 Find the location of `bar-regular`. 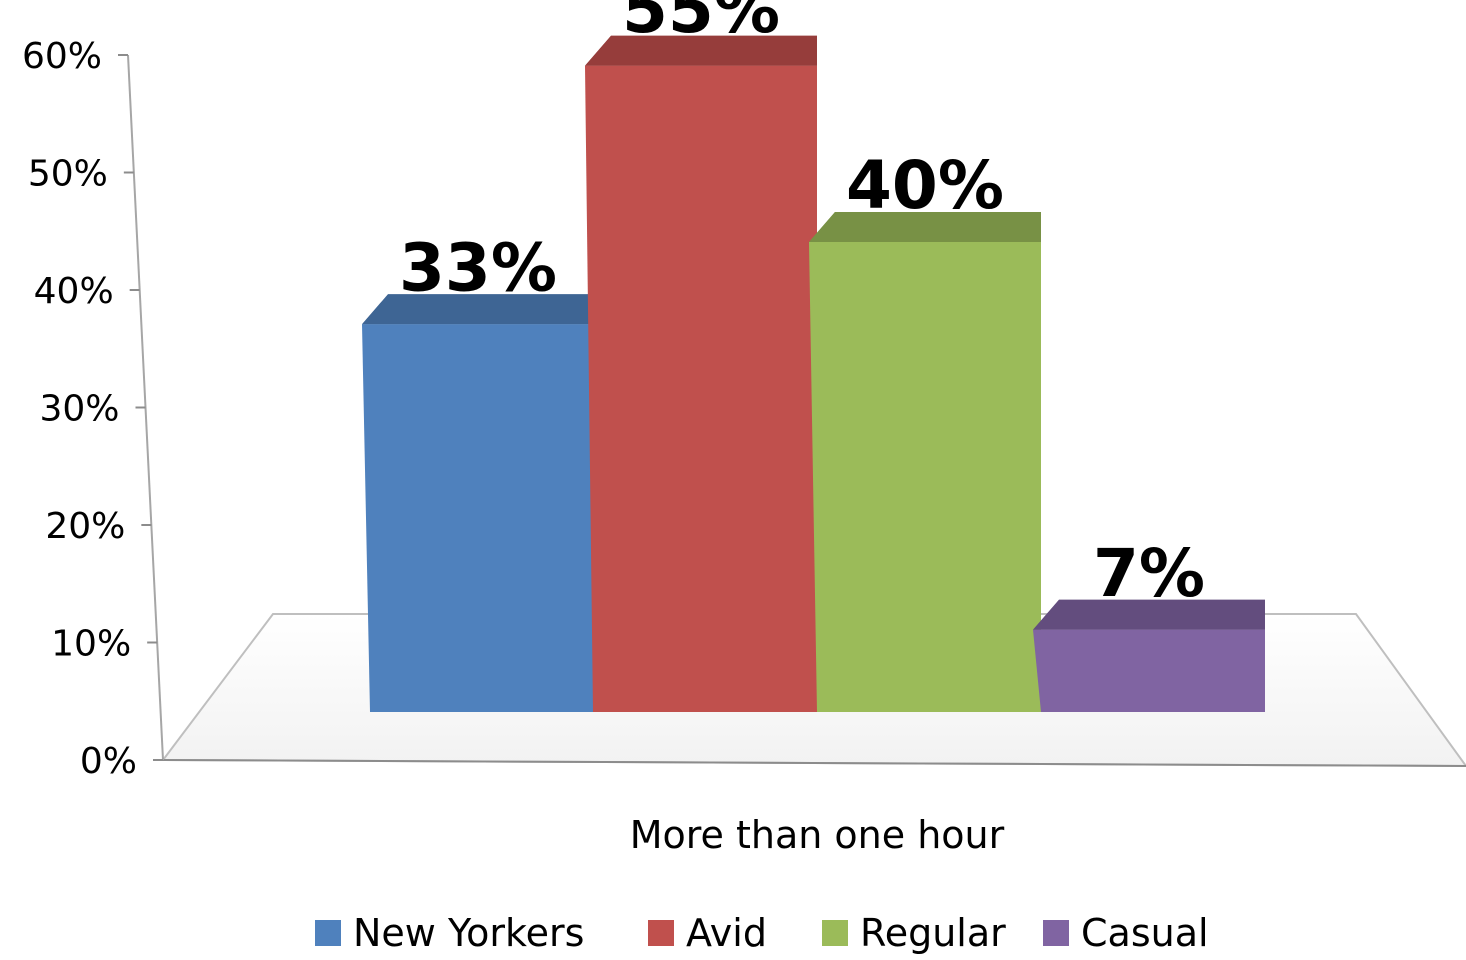

bar-regular is located at coordinates (925, 462).